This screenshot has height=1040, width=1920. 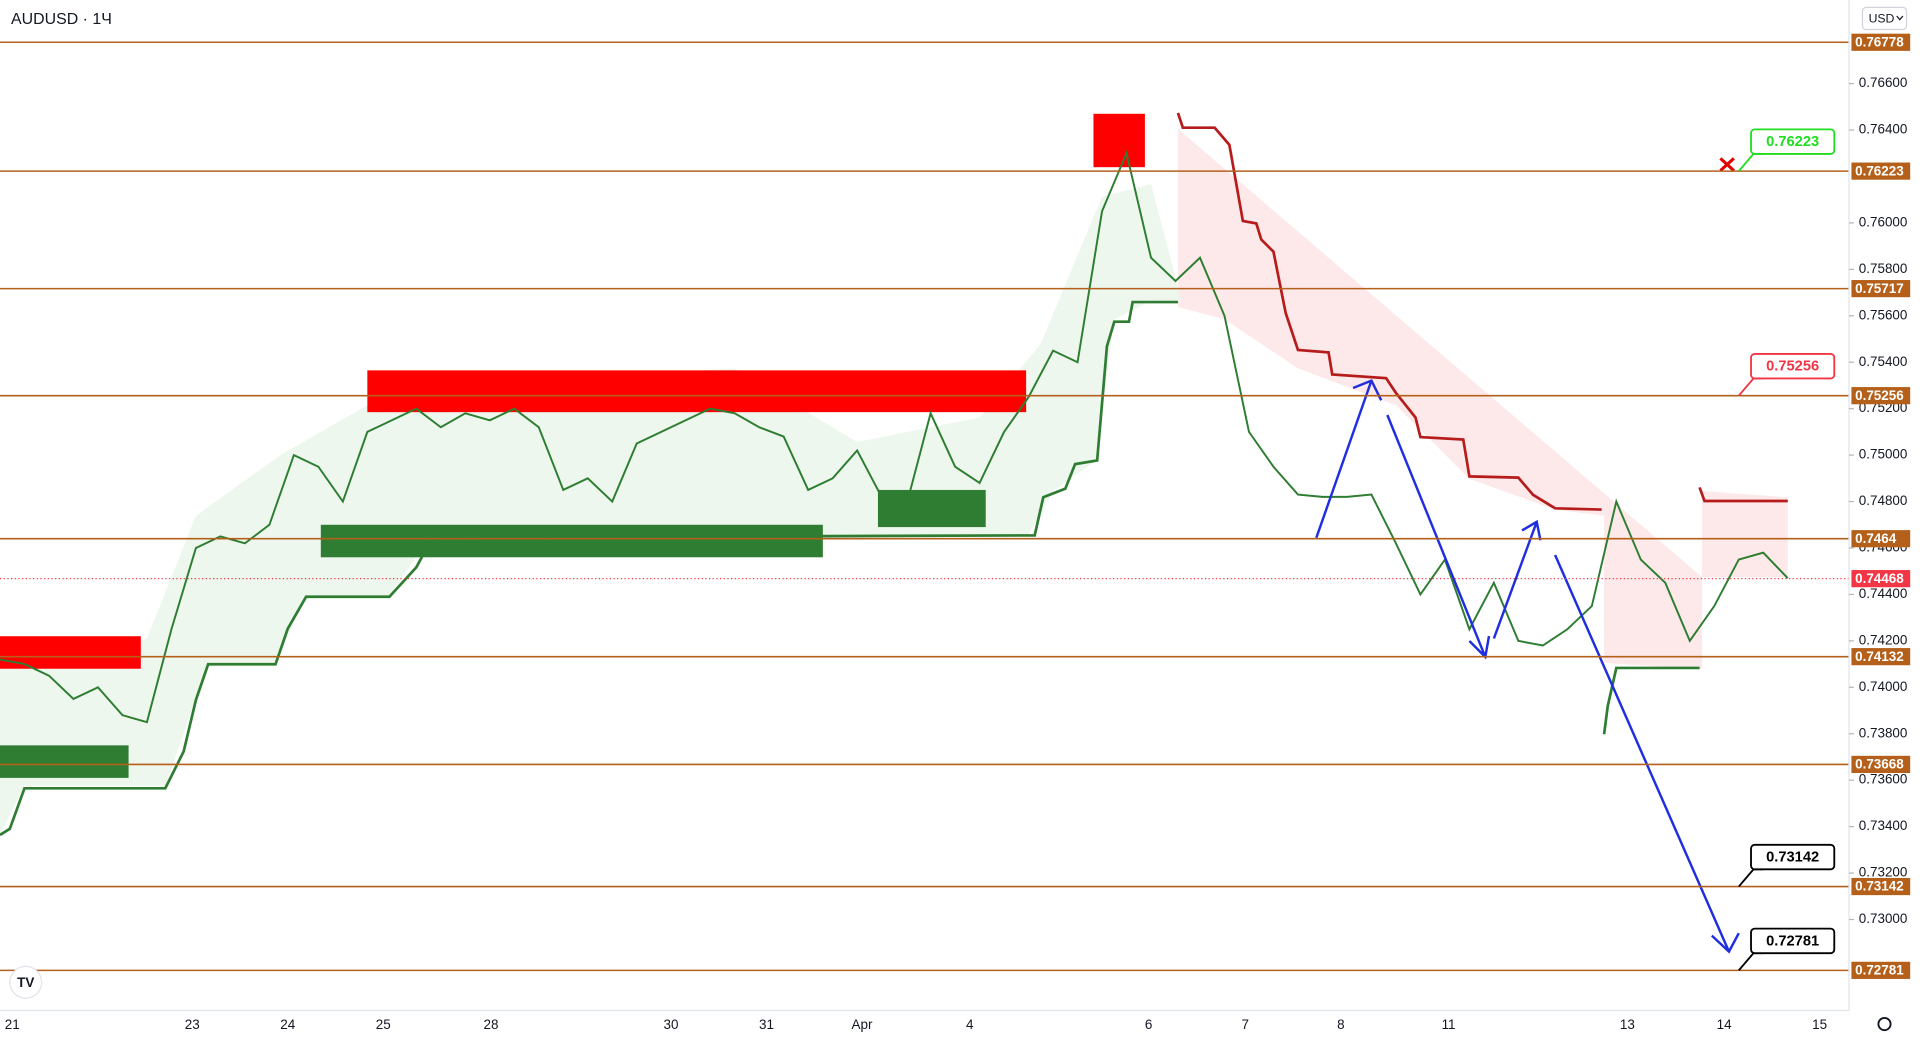 I want to click on x-tick-label: 15, so click(x=1819, y=1024).